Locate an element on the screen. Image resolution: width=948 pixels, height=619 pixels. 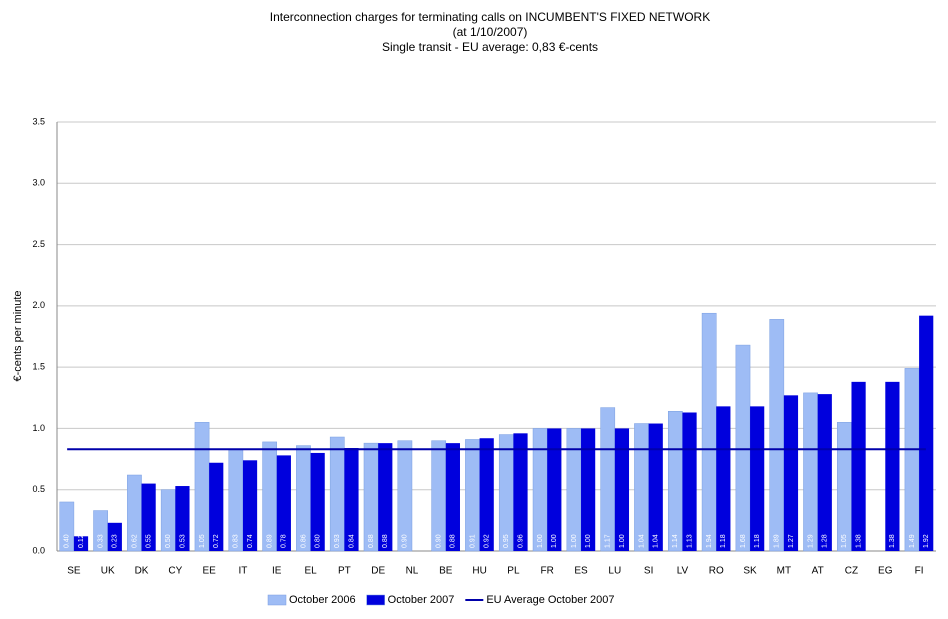
value-label: 0.93 is located at coordinates (337, 541).